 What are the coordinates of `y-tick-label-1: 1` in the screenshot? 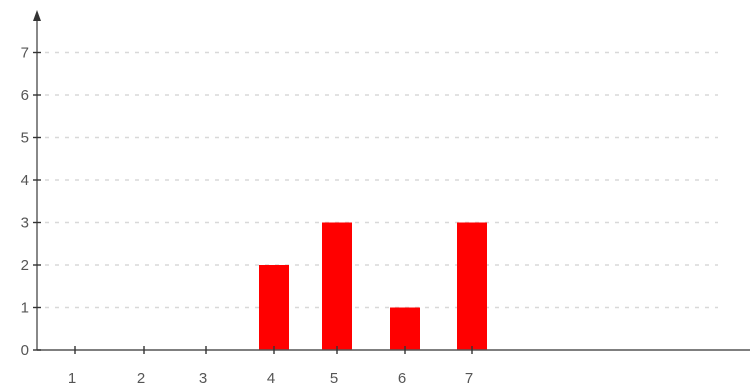 It's located at (25, 308).